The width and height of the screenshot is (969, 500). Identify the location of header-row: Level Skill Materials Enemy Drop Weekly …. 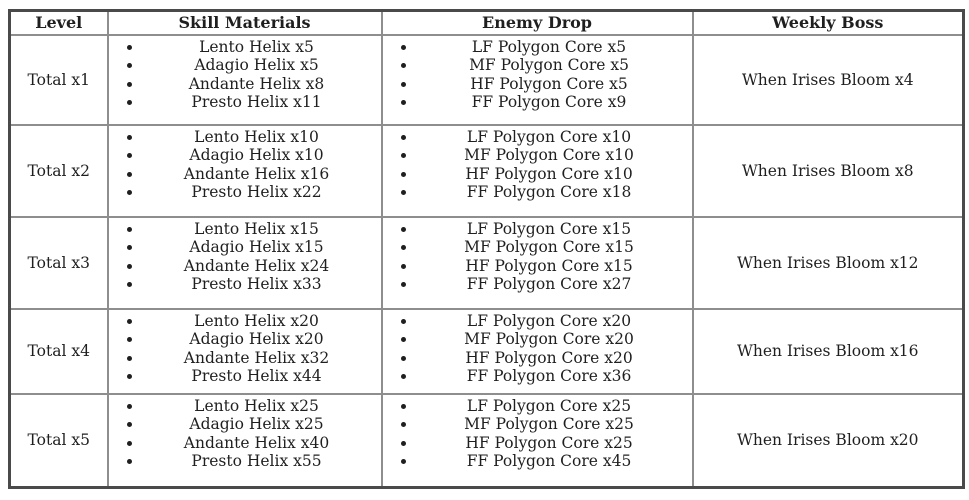
(486, 22).